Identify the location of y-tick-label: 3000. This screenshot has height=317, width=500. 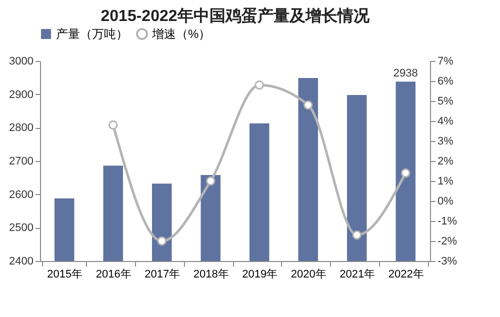
(21, 62).